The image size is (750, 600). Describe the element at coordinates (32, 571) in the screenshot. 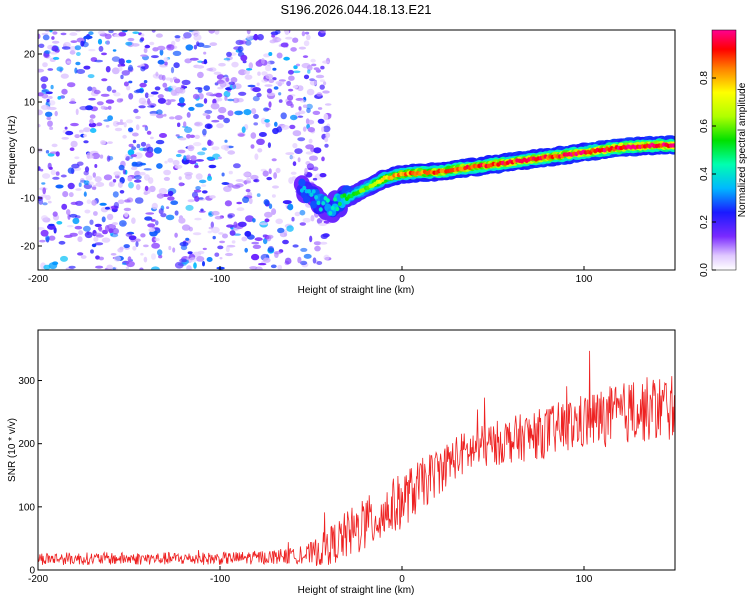

I see `y-tick-label: 0` at that location.